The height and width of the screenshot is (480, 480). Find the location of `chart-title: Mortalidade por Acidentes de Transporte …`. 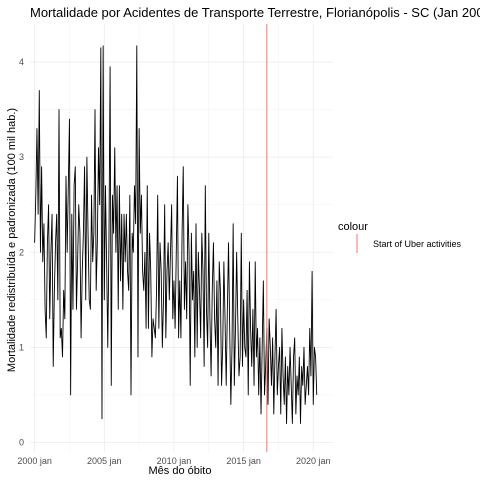

chart-title: Mortalidade por Acidentes de Transporte … is located at coordinates (255, 12).